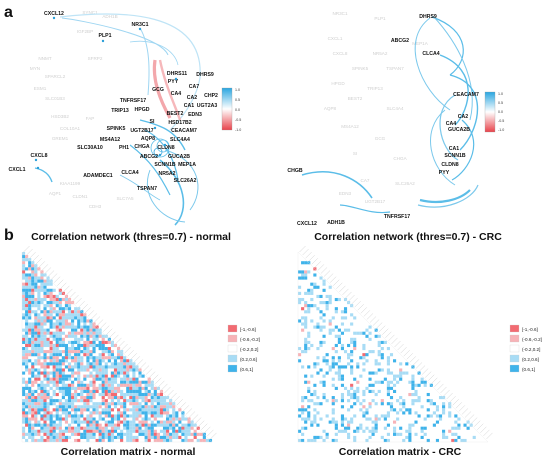 This screenshot has width=550, height=460. I want to click on network-crc-title: Correlation network (thres=0.7) - CRC, so click(408, 237).